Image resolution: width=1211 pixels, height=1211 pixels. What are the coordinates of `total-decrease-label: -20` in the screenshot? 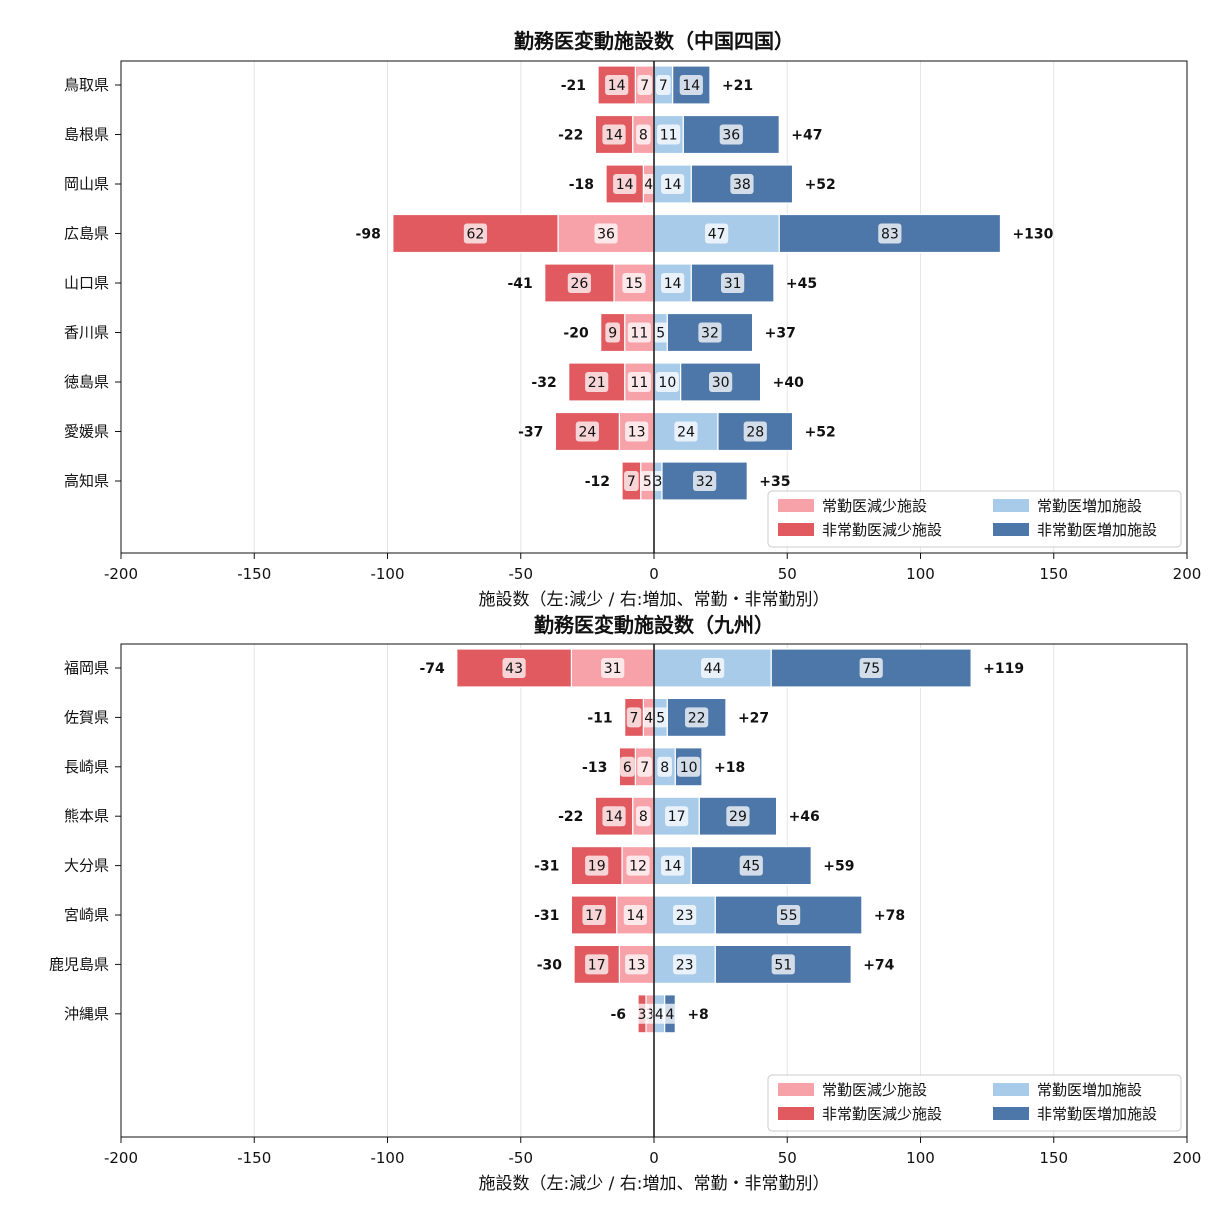 It's located at (576, 334).